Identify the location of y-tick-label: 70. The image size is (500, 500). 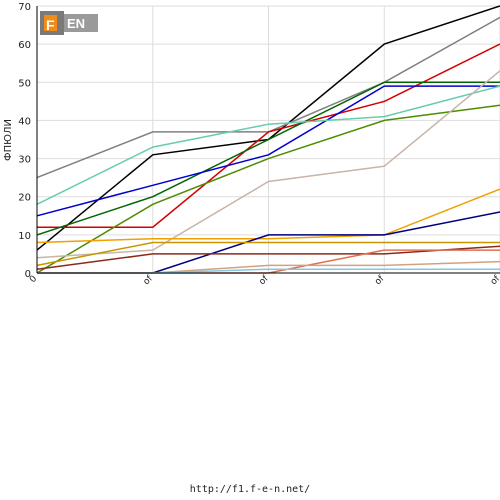
(24, 7).